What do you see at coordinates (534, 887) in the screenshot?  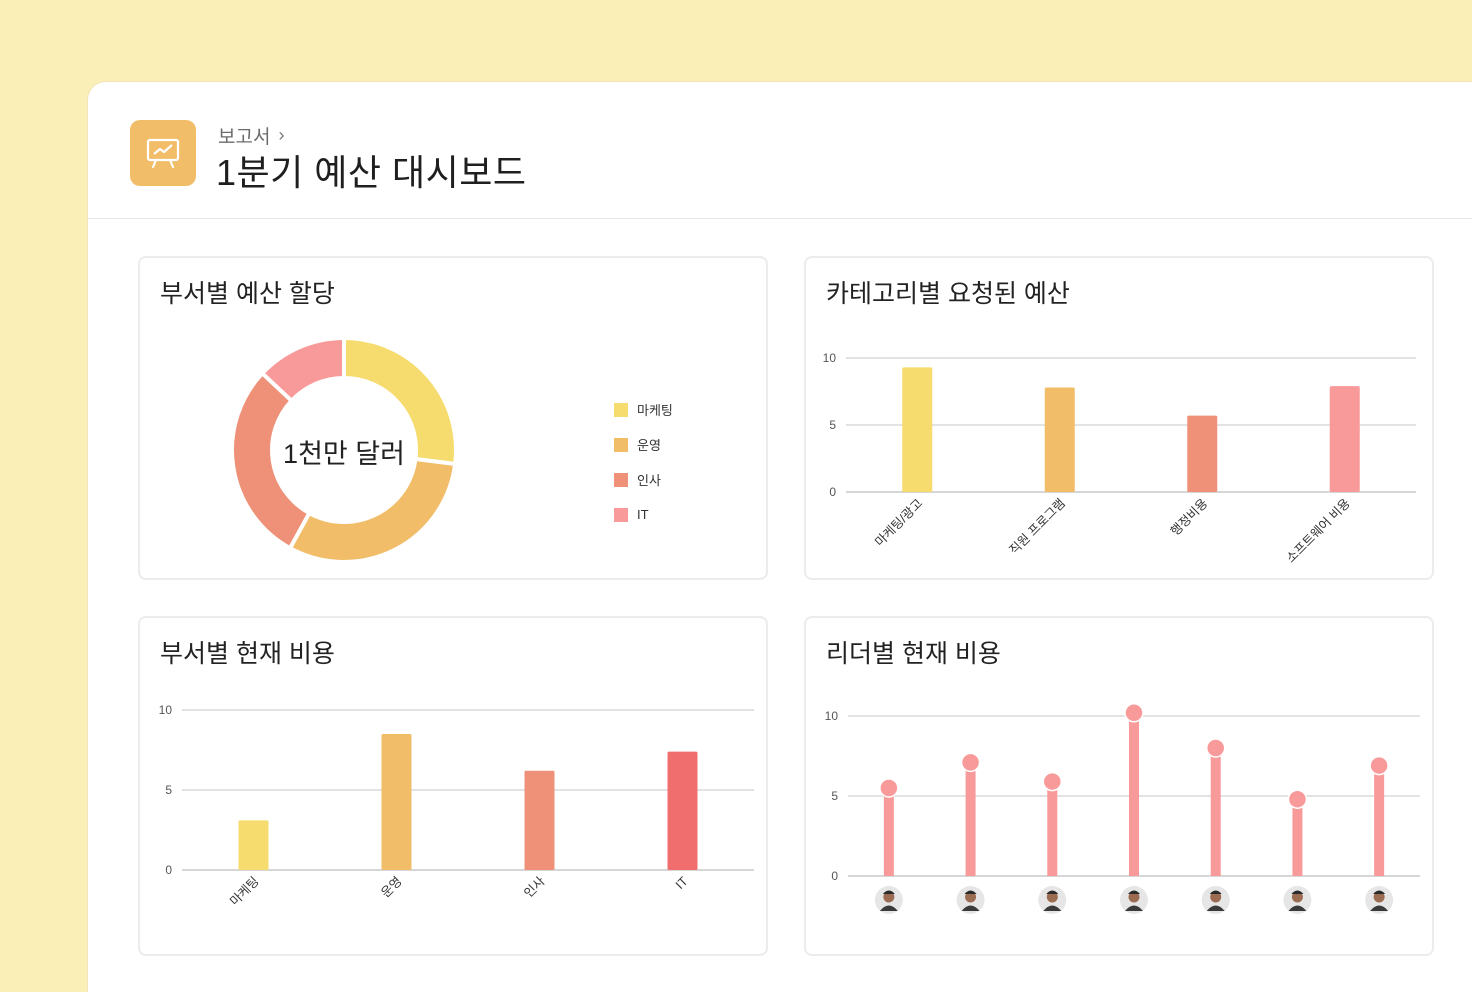 I see `x-tick-label: 인사` at bounding box center [534, 887].